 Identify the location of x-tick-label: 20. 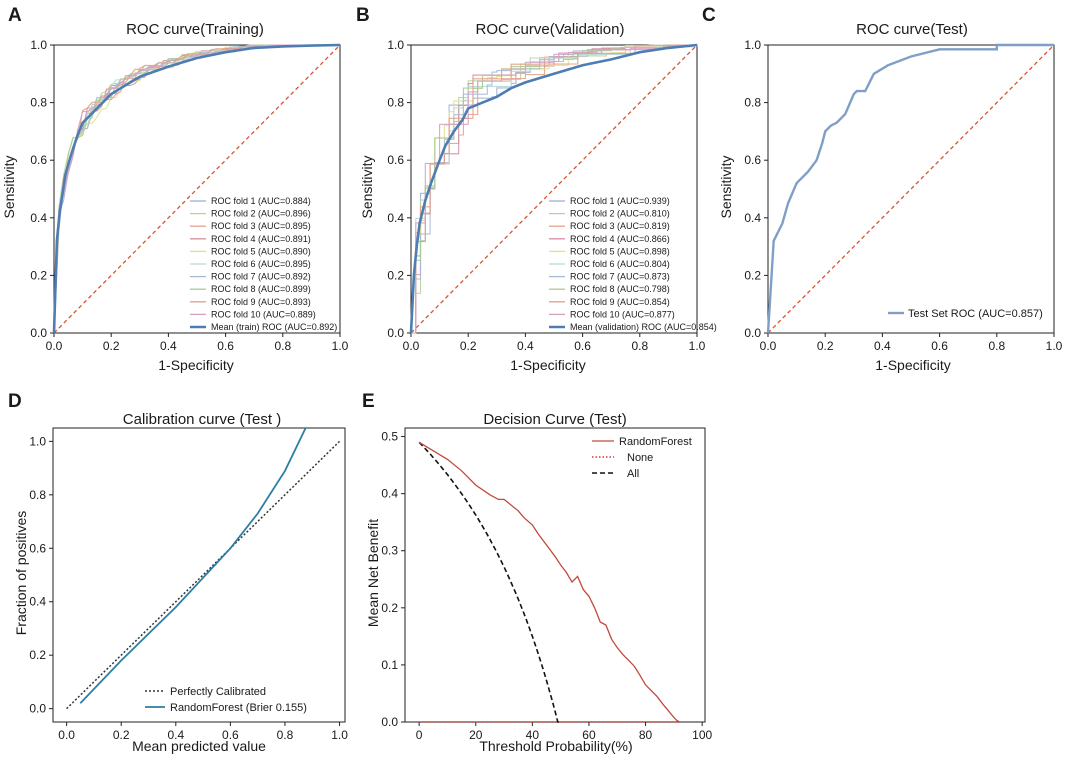
(476, 735).